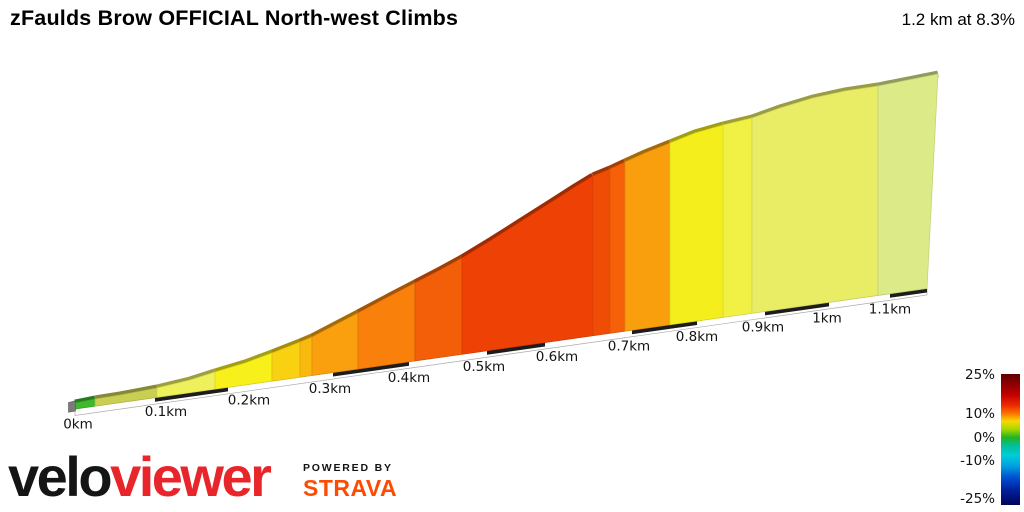 The height and width of the screenshot is (512, 1024). What do you see at coordinates (166, 412) in the screenshot?
I see `x-axis-tick-label: 0.1km` at bounding box center [166, 412].